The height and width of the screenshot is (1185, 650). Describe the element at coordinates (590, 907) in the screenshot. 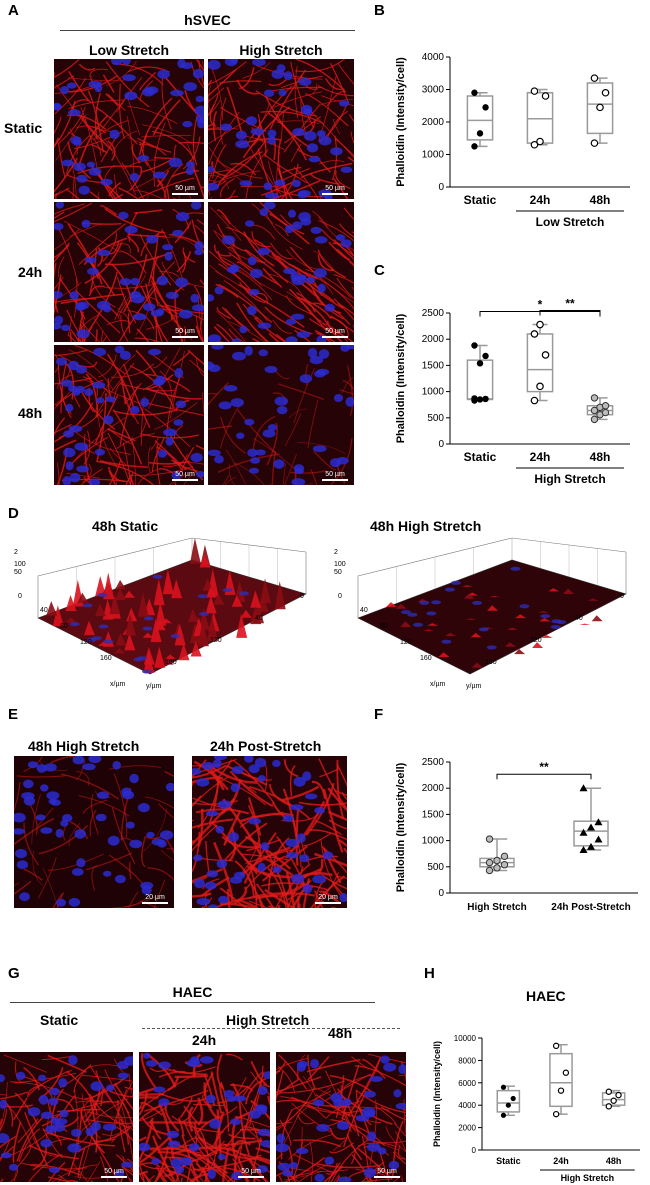

I see `category-label: 24h Post-Stretch` at that location.